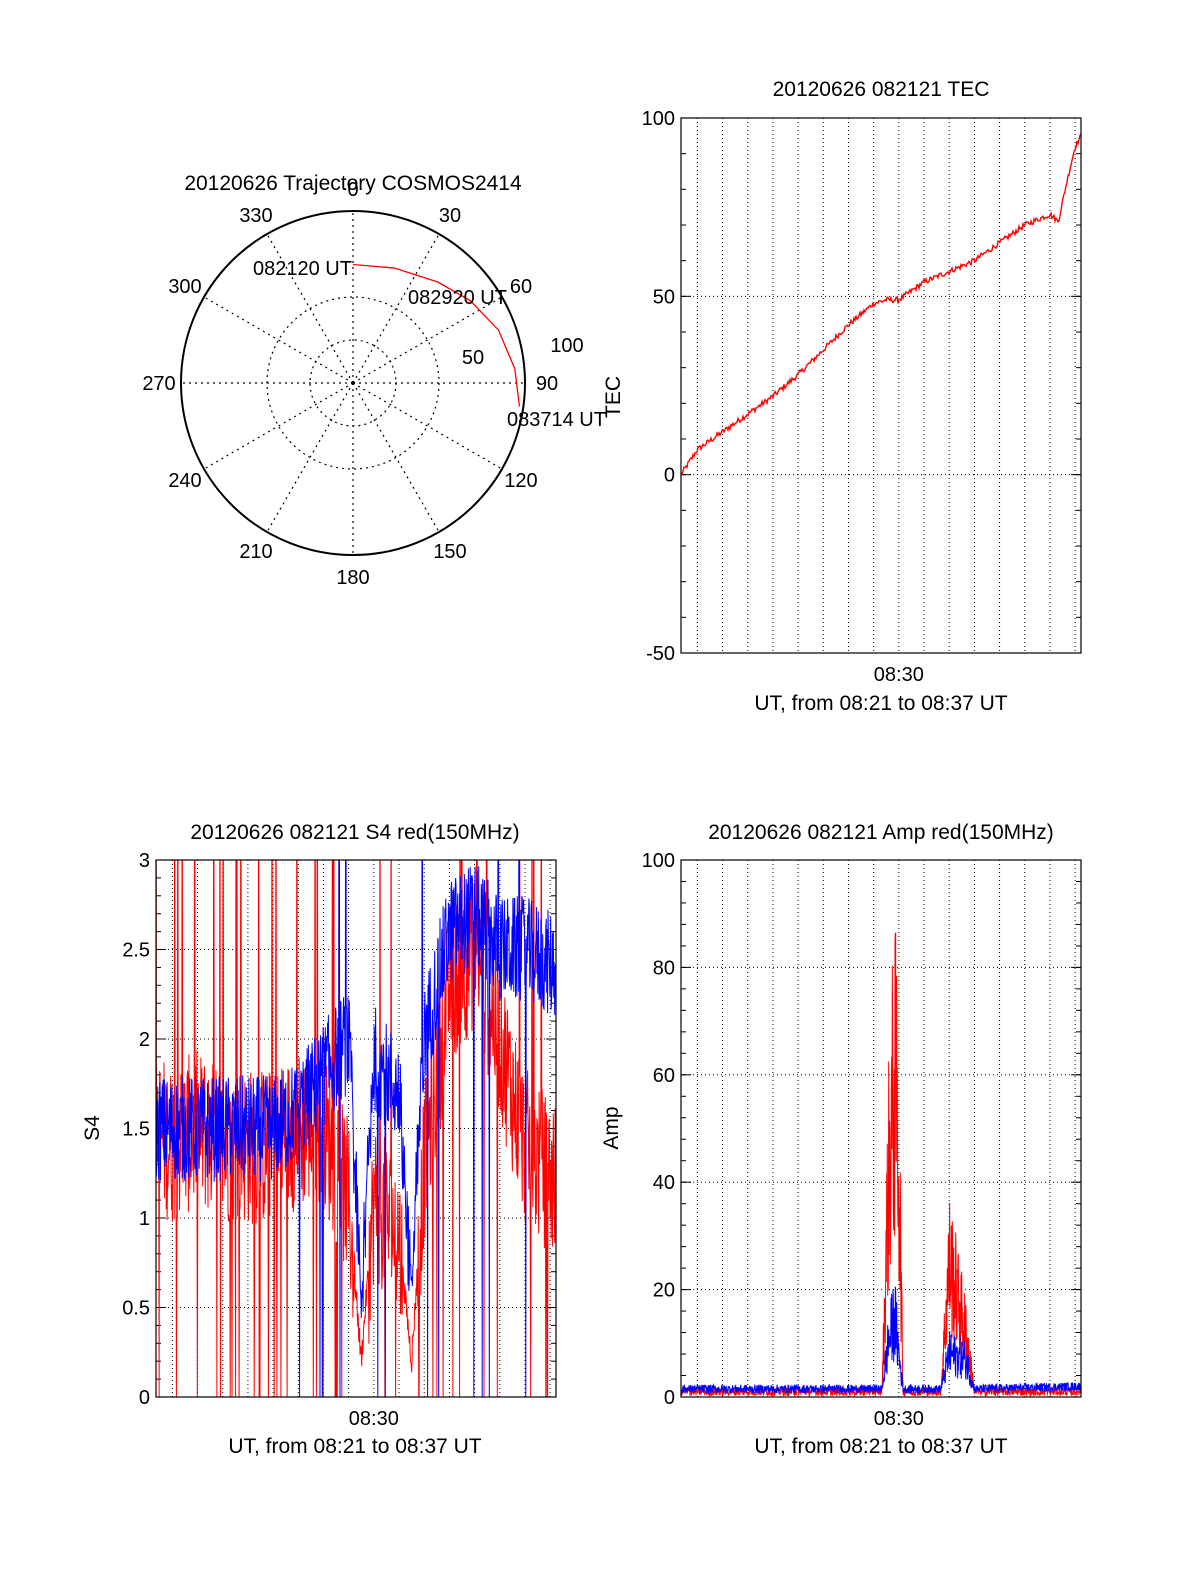 The width and height of the screenshot is (1200, 1580). Describe the element at coordinates (457, 298) in the screenshot. I see `time-label-mid: 082920 UT` at that location.